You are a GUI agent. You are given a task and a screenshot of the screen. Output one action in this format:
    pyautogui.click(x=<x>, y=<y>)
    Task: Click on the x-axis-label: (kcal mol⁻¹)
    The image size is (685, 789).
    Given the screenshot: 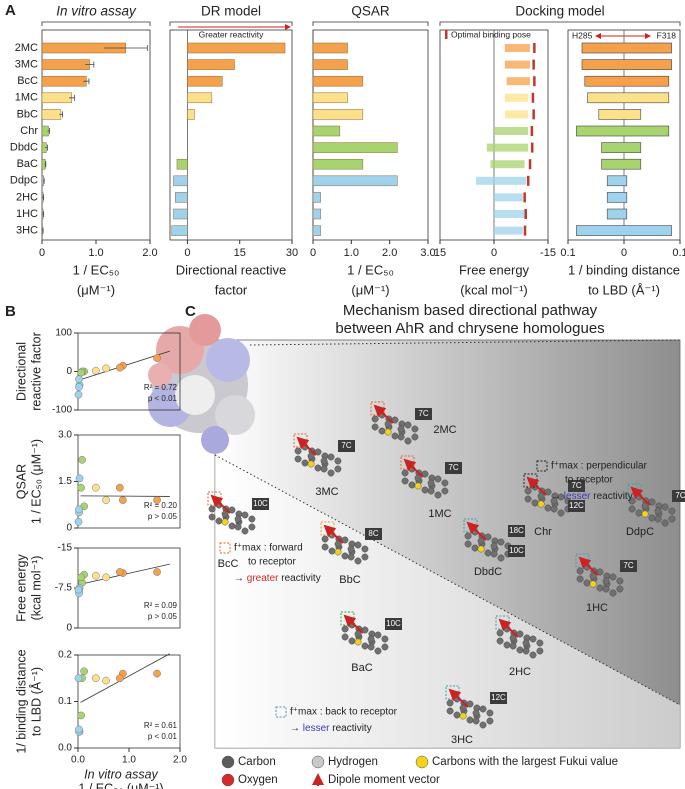 What is the action you would take?
    pyautogui.click(x=494, y=289)
    